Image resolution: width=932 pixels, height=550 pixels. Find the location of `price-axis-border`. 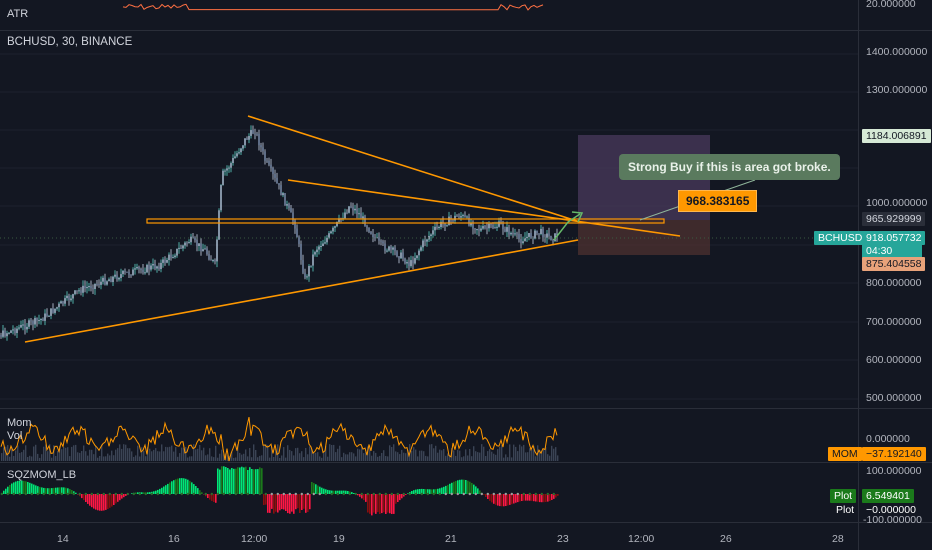

price-axis-border is located at coordinates (858, 275).